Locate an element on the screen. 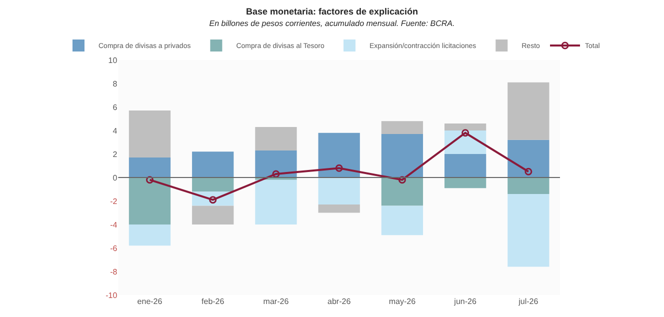  y-tick-label: 0 is located at coordinates (115, 177).